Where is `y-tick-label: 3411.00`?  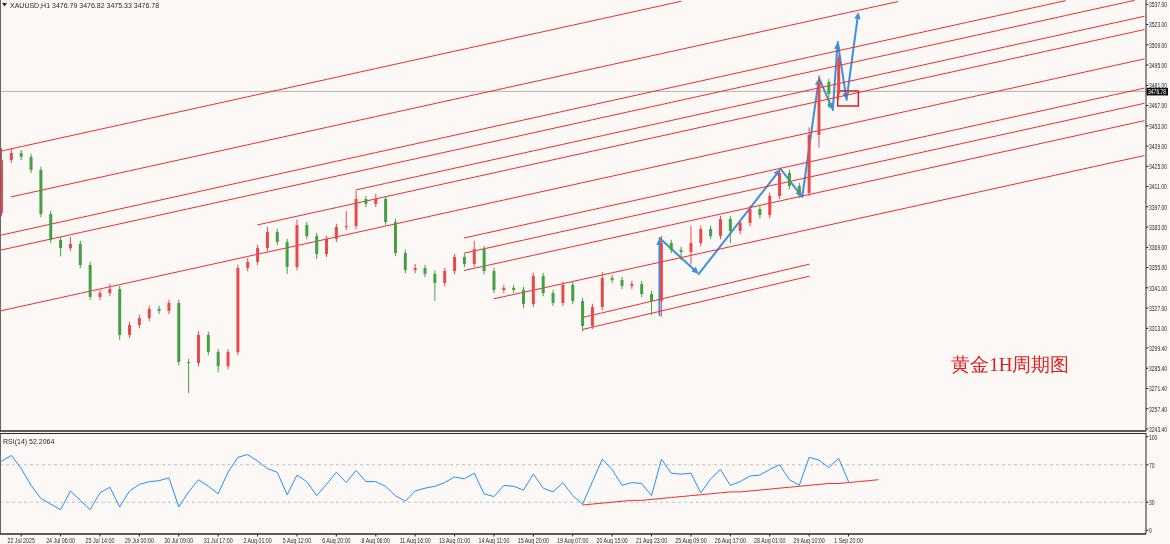
y-tick-label: 3411.00 is located at coordinates (1158, 186).